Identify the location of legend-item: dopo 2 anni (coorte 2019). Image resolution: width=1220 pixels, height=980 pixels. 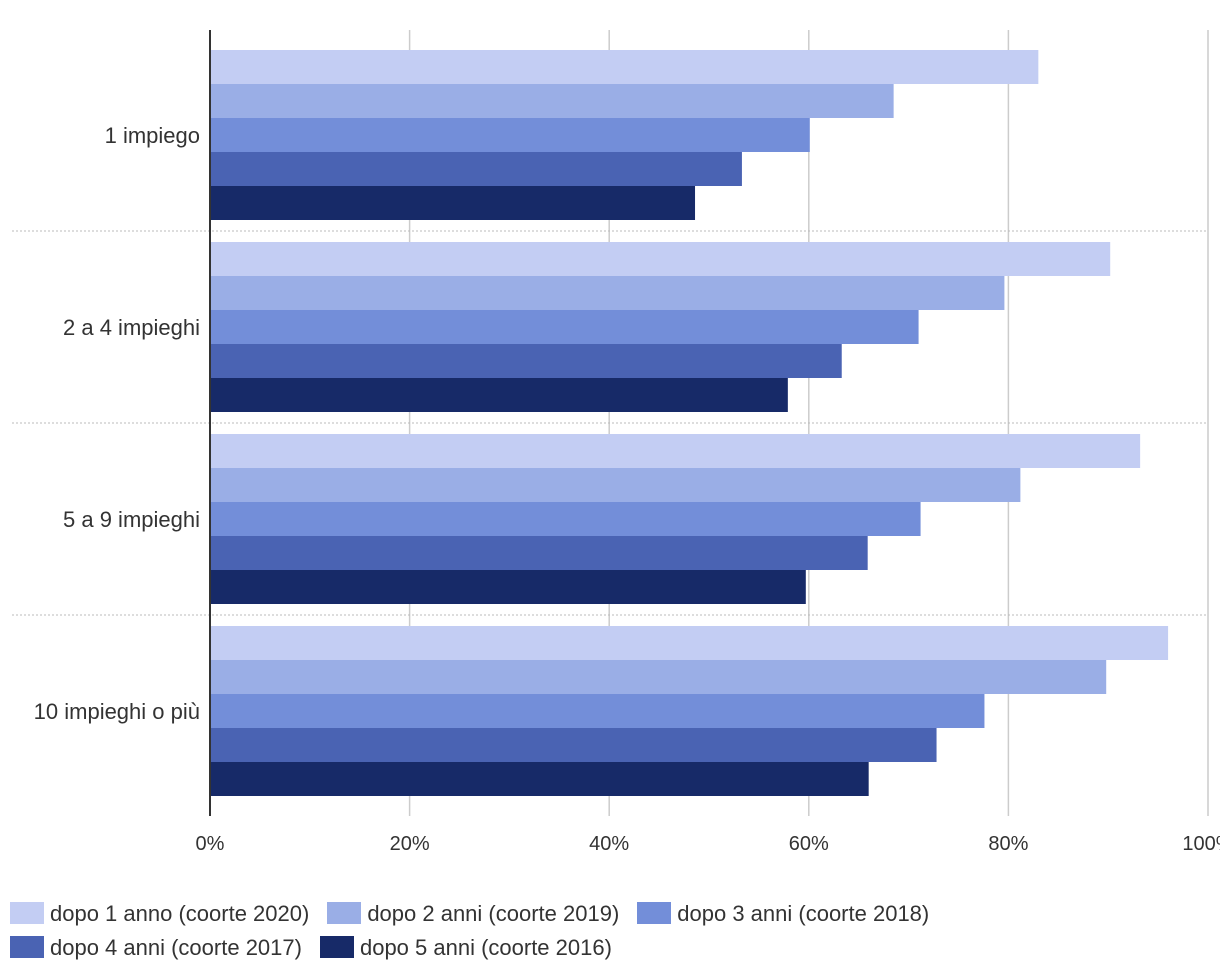
(473, 914).